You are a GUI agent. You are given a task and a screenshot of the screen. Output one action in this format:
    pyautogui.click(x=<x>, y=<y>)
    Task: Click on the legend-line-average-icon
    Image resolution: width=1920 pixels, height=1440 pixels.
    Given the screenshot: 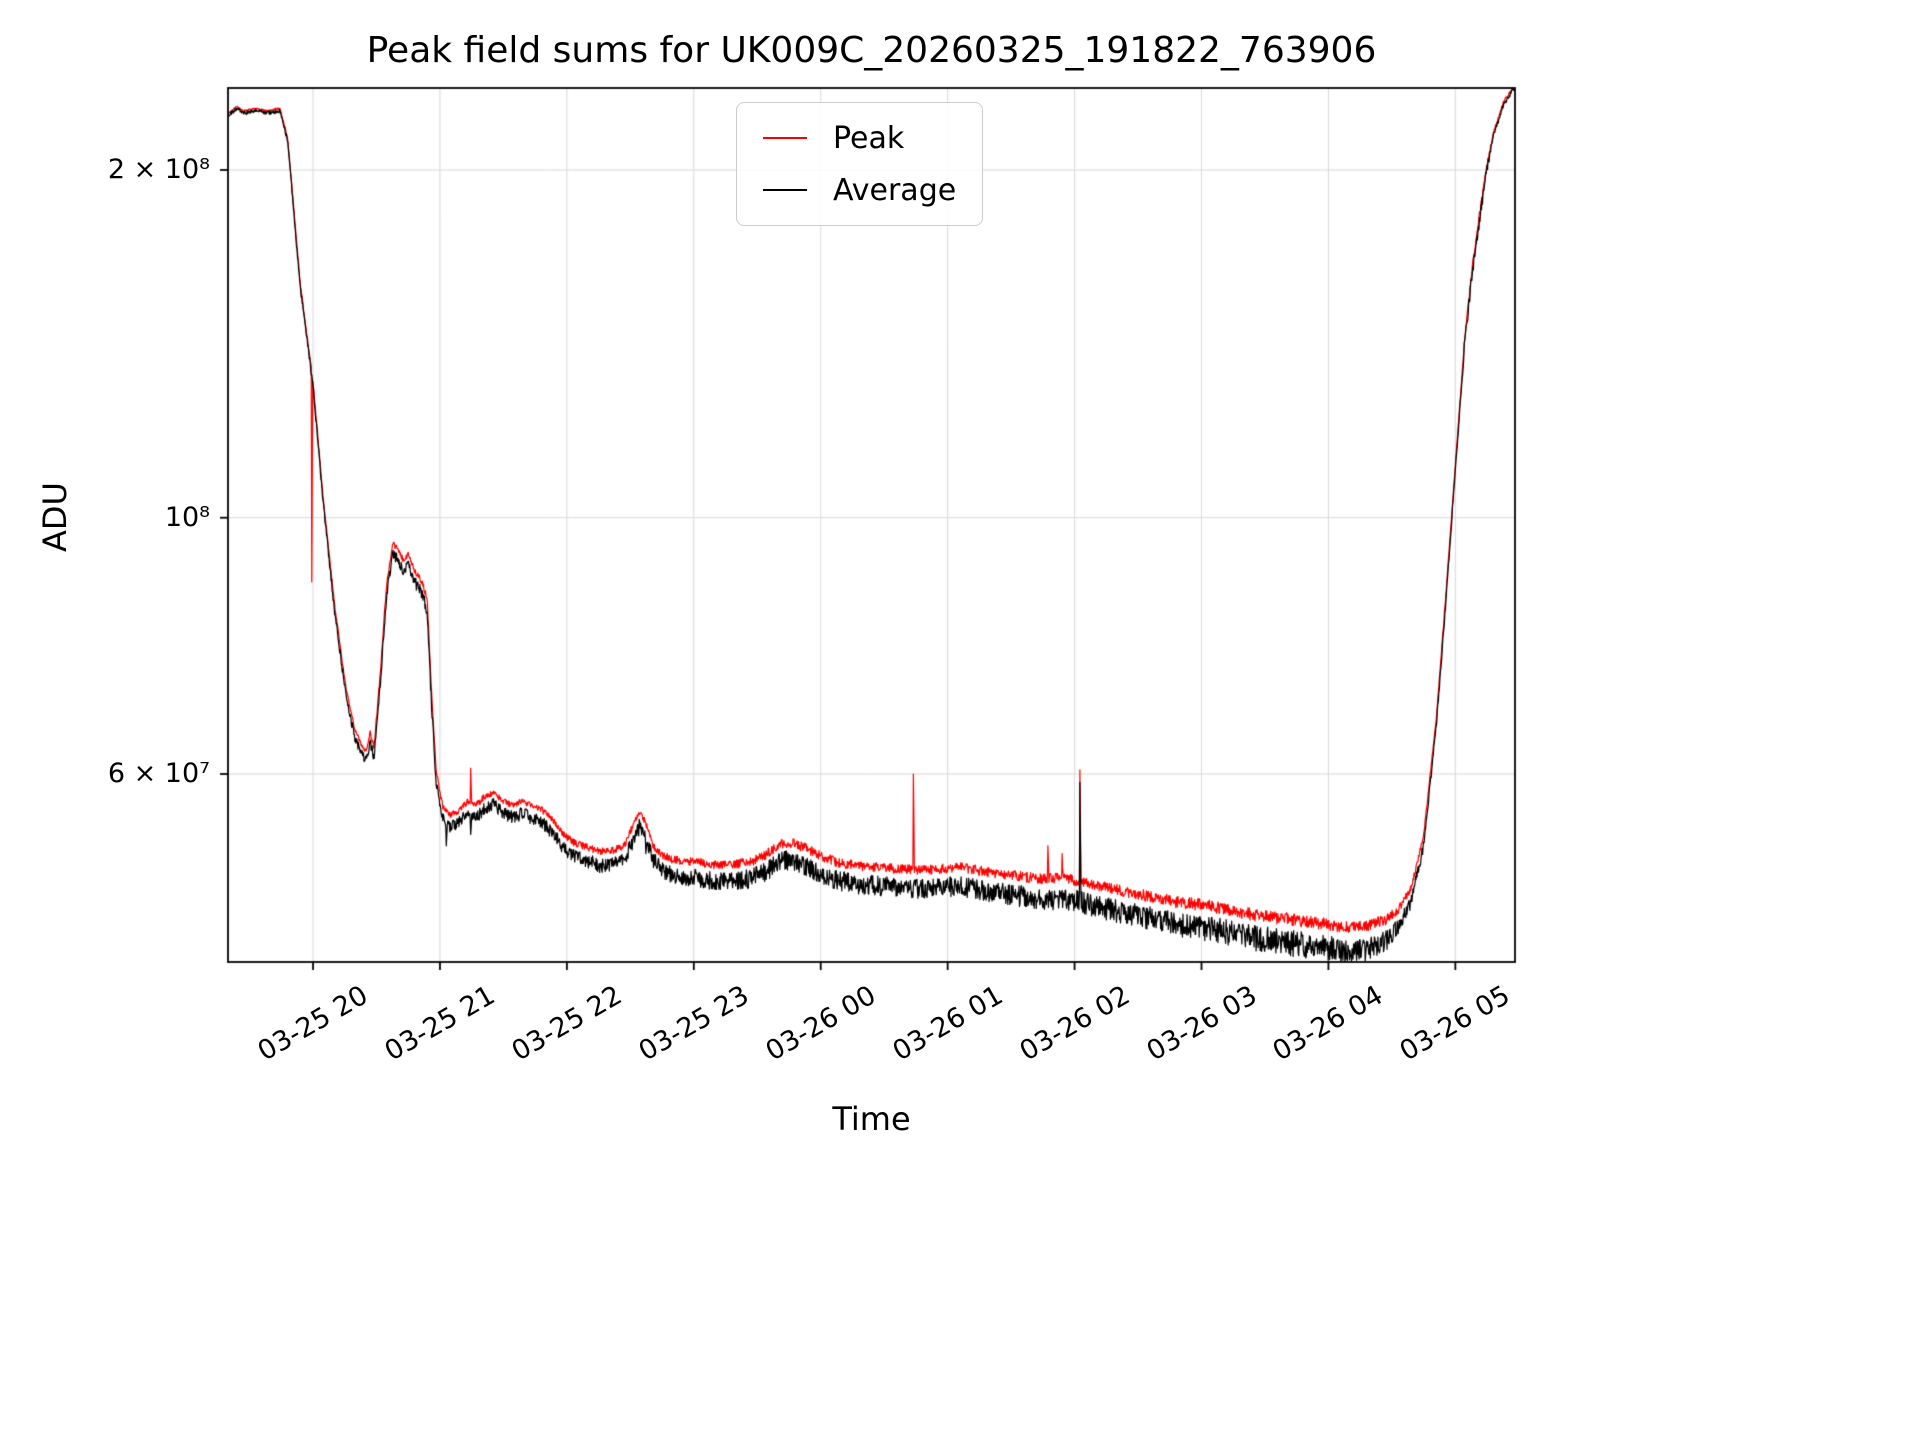 What is the action you would take?
    pyautogui.click(x=785, y=190)
    